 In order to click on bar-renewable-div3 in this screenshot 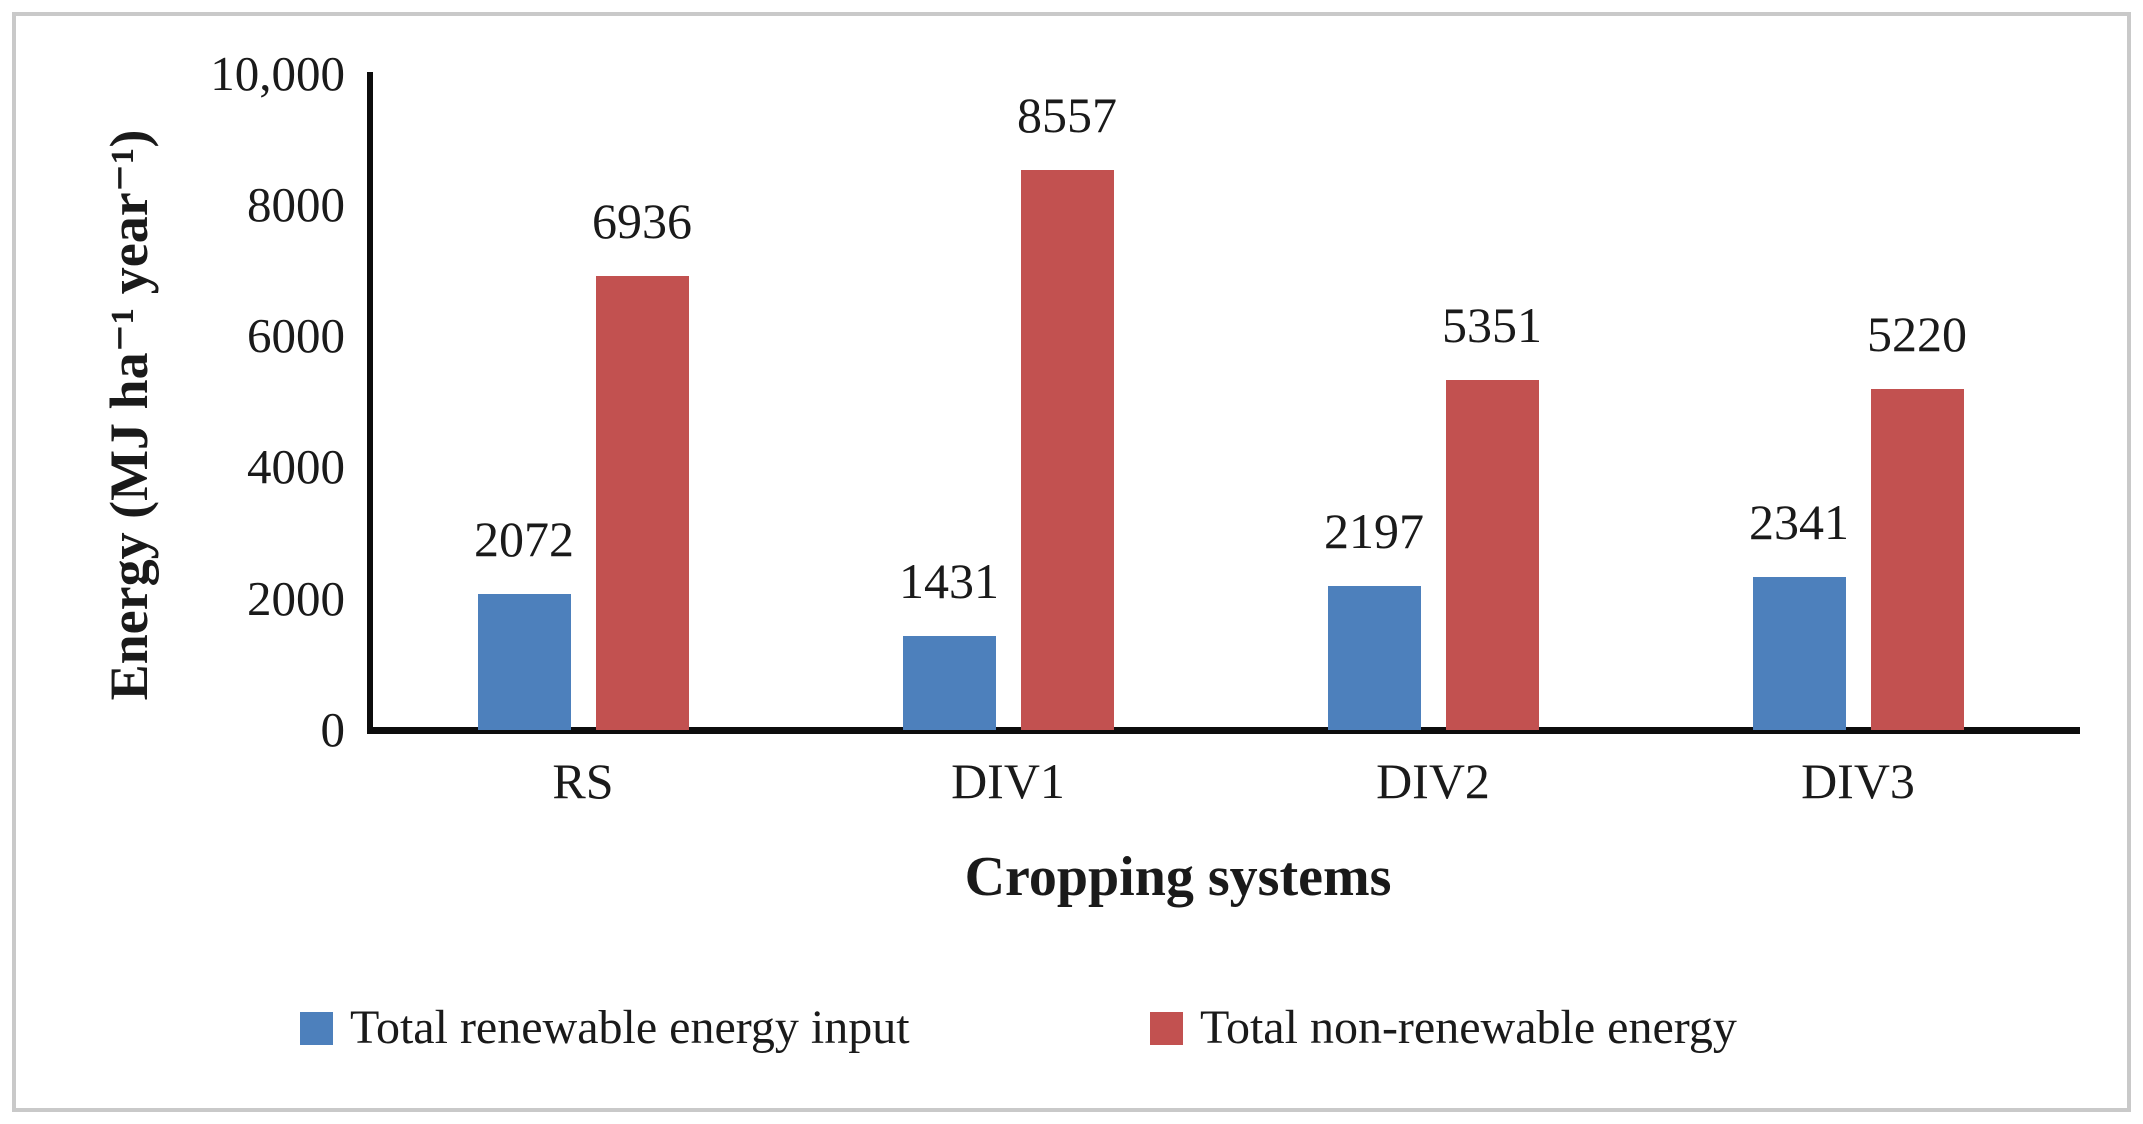, I will do `click(1799, 653)`.